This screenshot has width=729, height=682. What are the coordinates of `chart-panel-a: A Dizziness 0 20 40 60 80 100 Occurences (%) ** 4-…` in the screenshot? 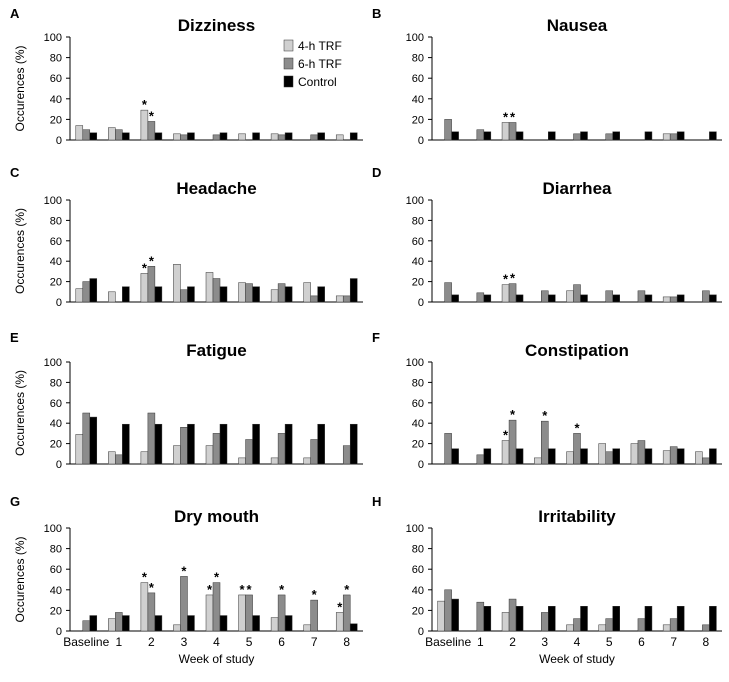 It's located at (186, 76).